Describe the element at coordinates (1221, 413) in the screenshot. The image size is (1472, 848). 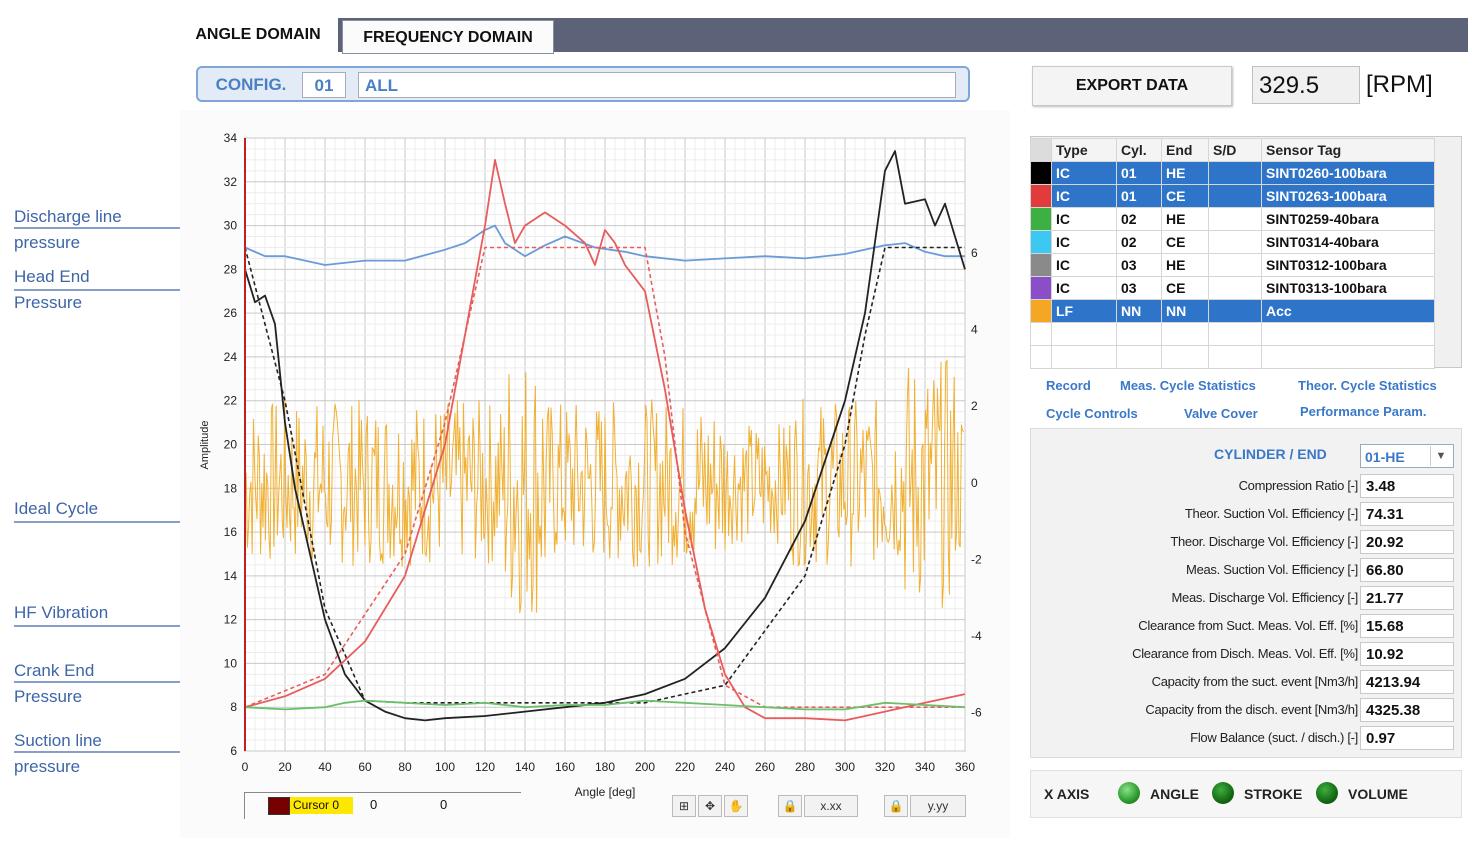
I see `tab-valve-cover: Valve Cover` at that location.